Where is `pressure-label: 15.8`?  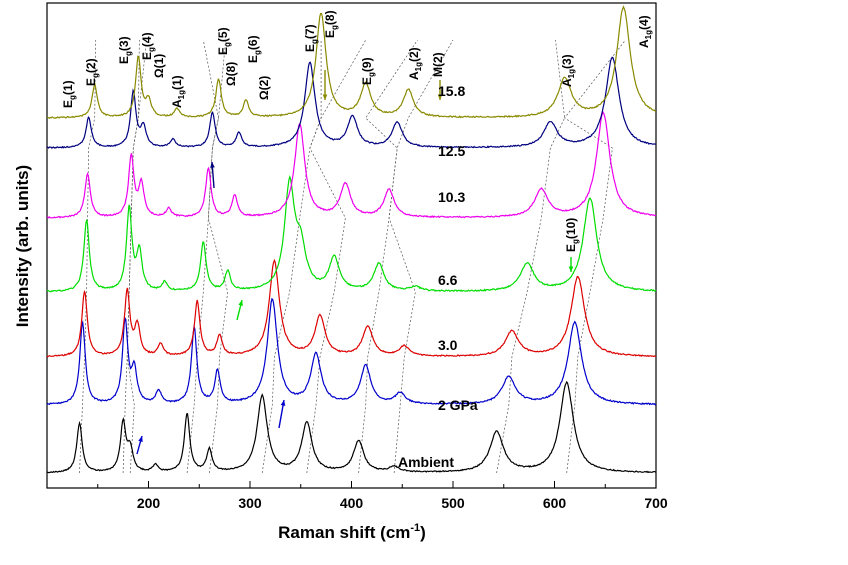
pressure-label: 15.8 is located at coordinates (451, 91).